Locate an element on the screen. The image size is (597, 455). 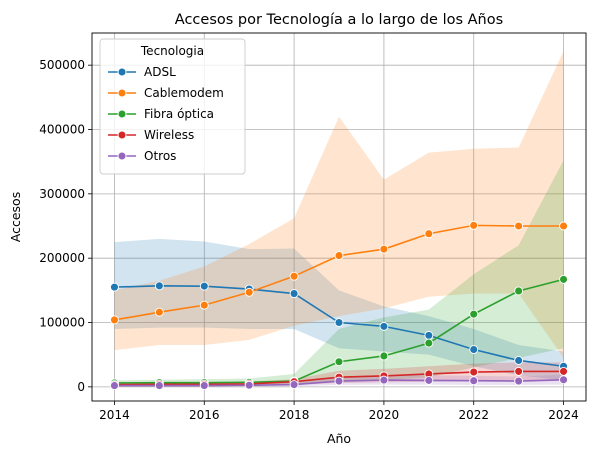
x-tick-label: 2022 is located at coordinates (473, 415).